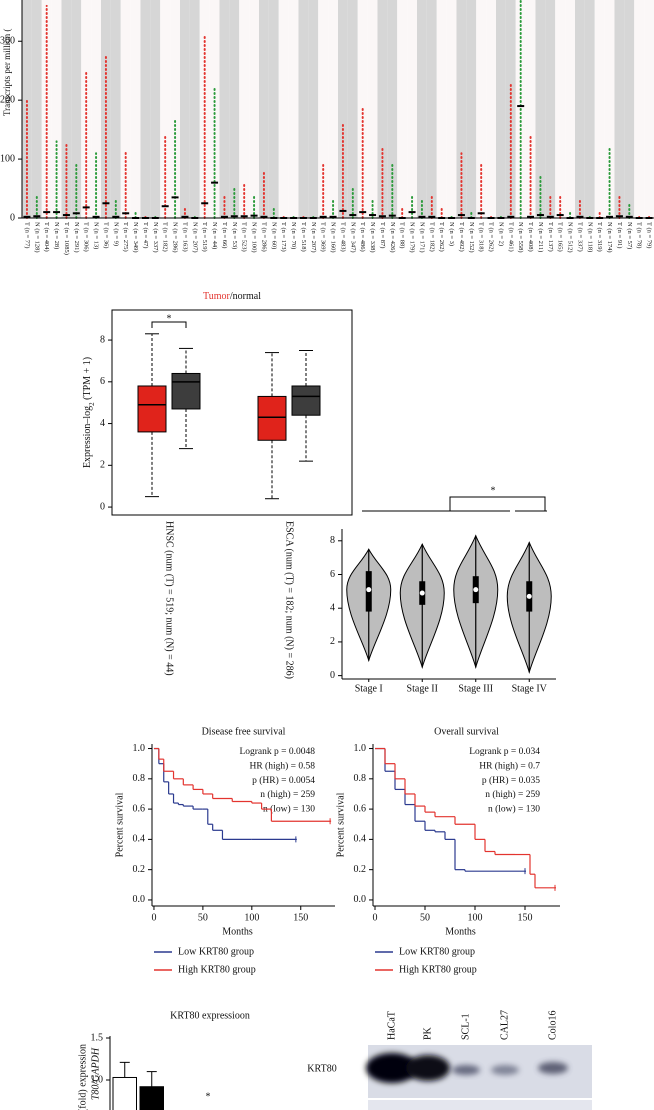  What do you see at coordinates (135, 237) in the screenshot?
I see `x-tick-label: N (n = 349)` at bounding box center [135, 237].